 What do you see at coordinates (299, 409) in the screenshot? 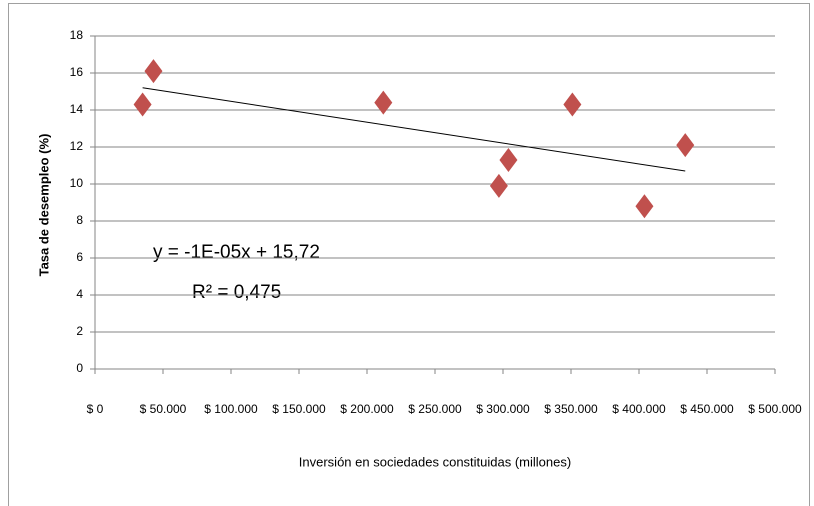
I see `x-tick-label: $ 150.000` at bounding box center [299, 409].